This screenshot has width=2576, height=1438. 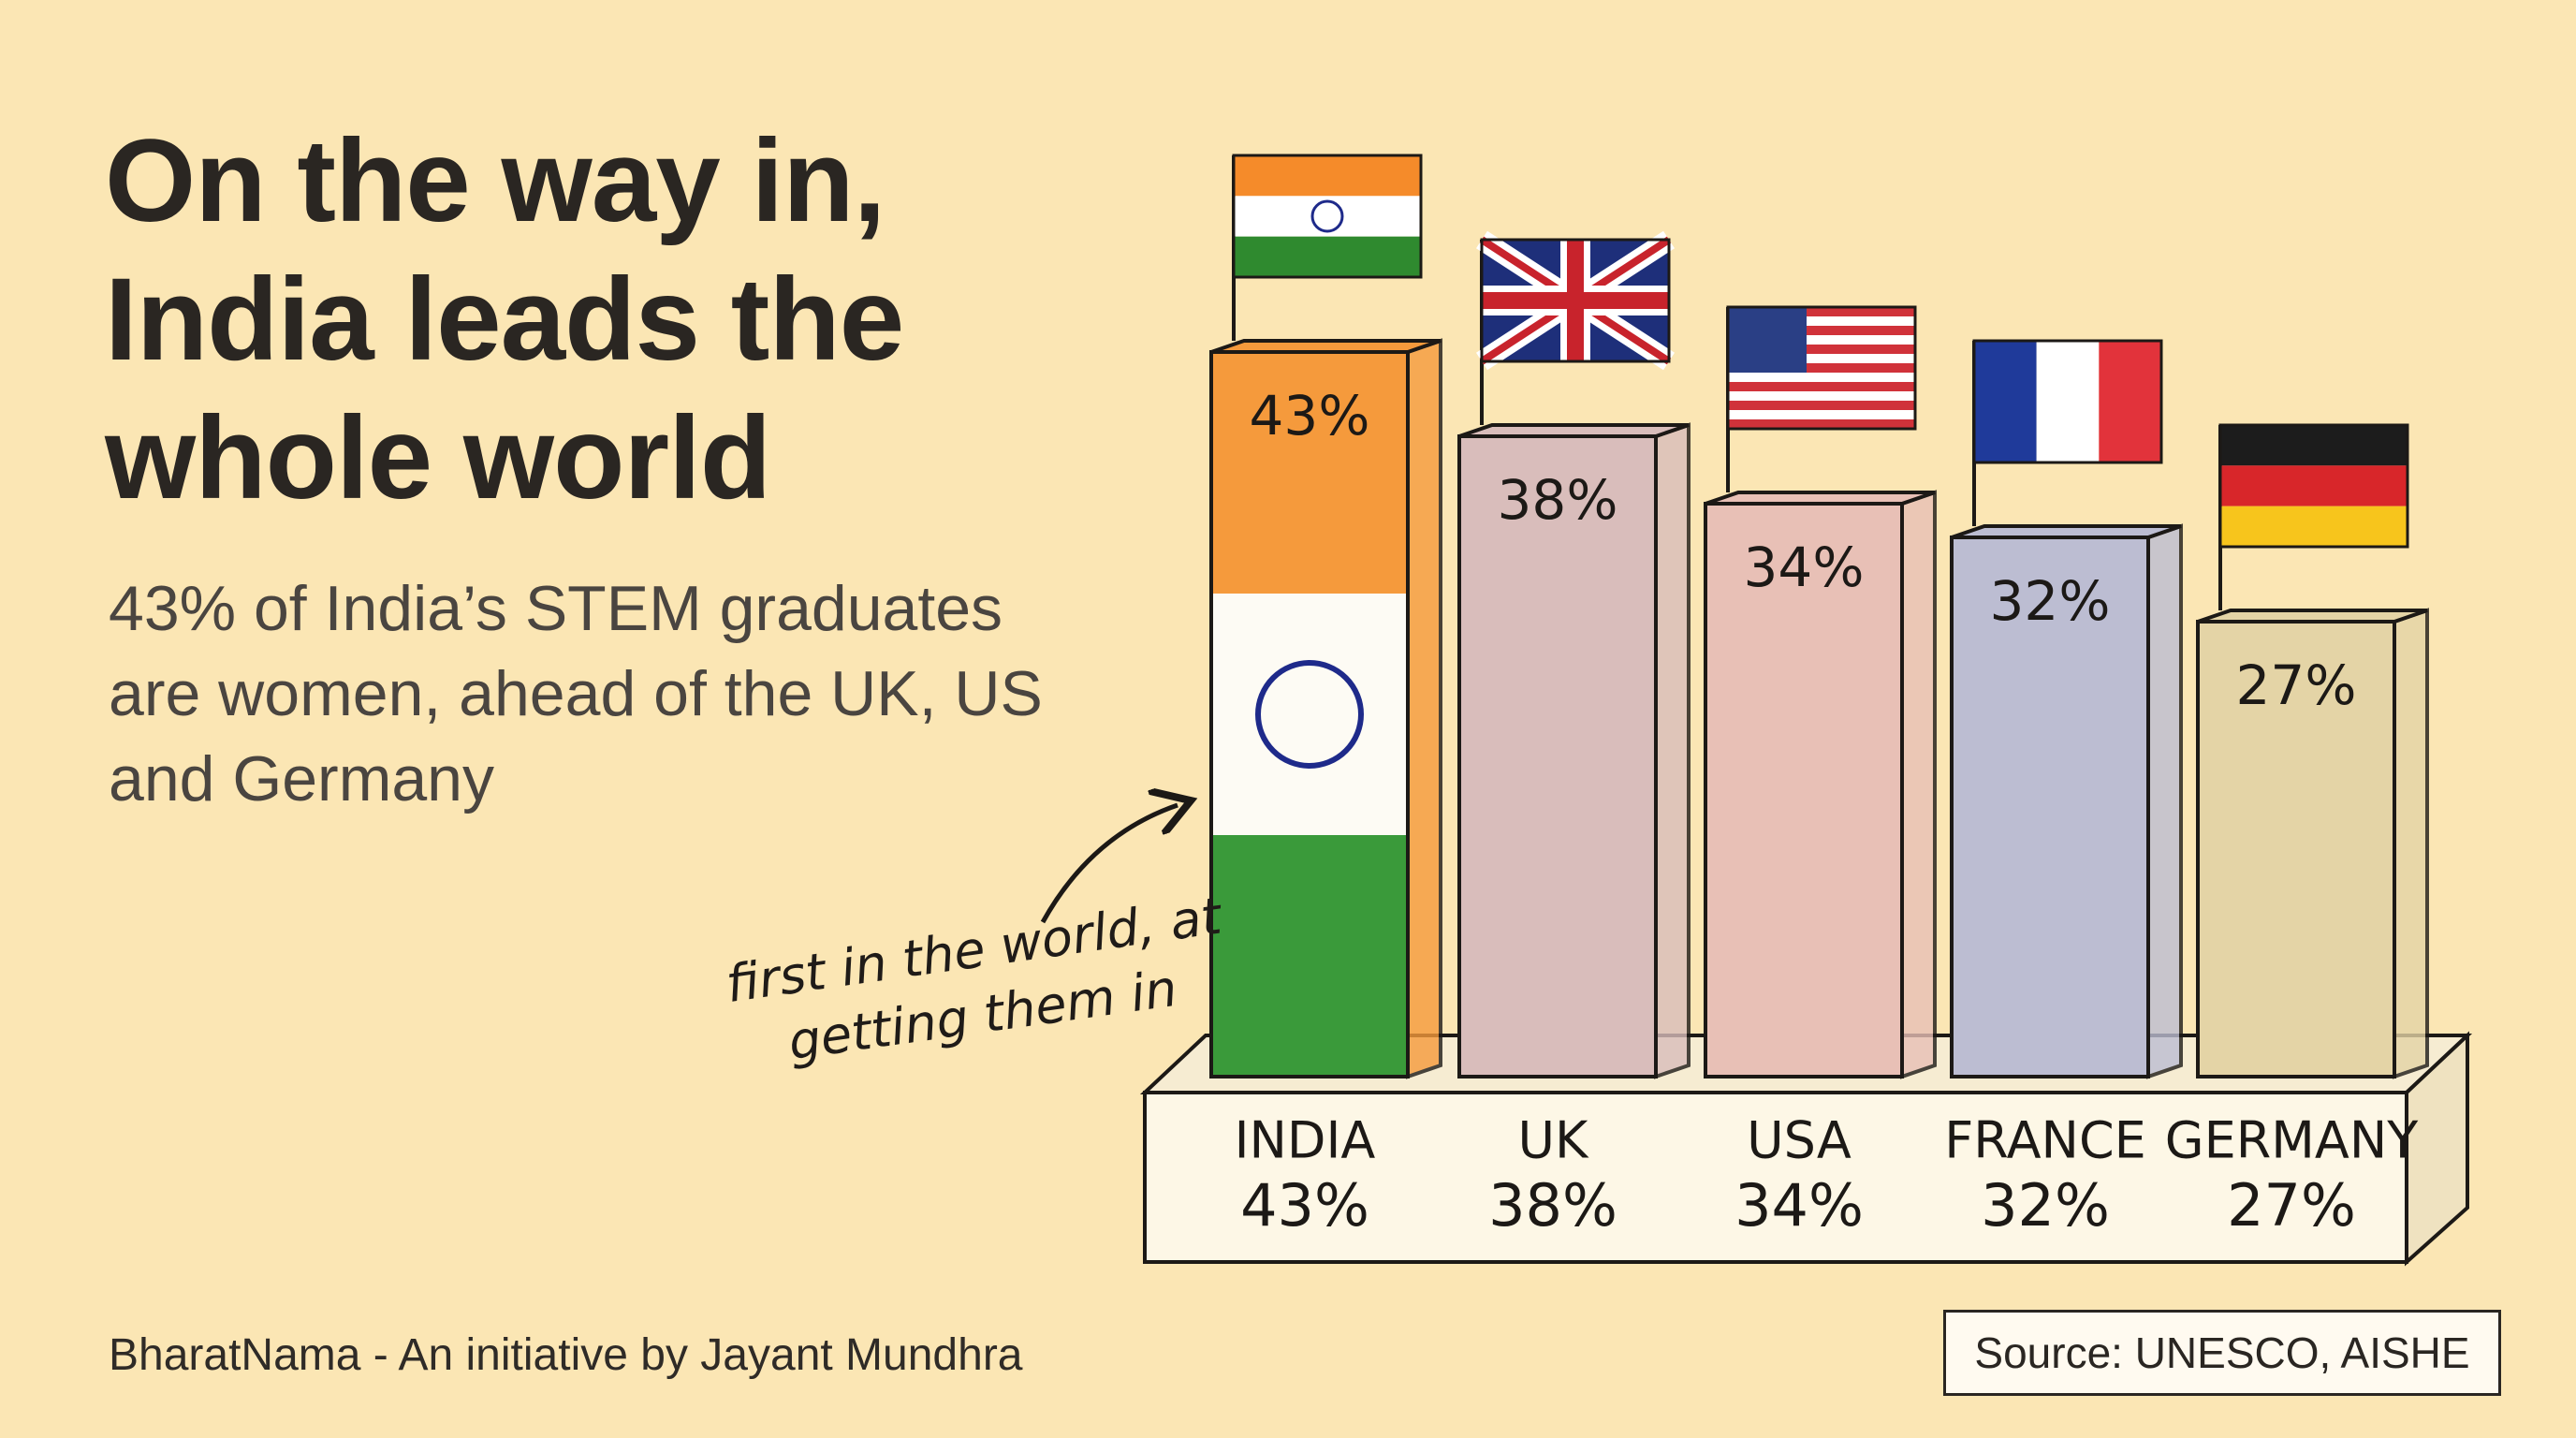 What do you see at coordinates (2045, 1140) in the screenshot?
I see `category-label: FRANCE` at bounding box center [2045, 1140].